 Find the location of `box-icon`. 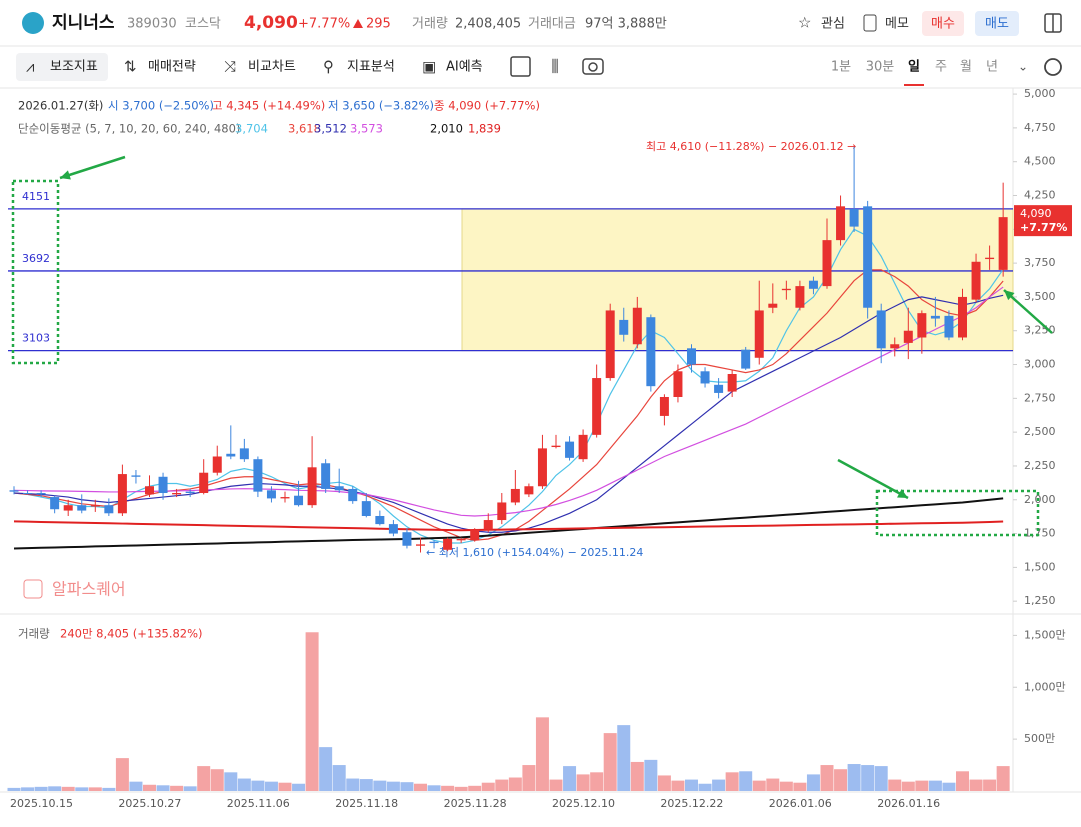

box-icon is located at coordinates (520, 66).